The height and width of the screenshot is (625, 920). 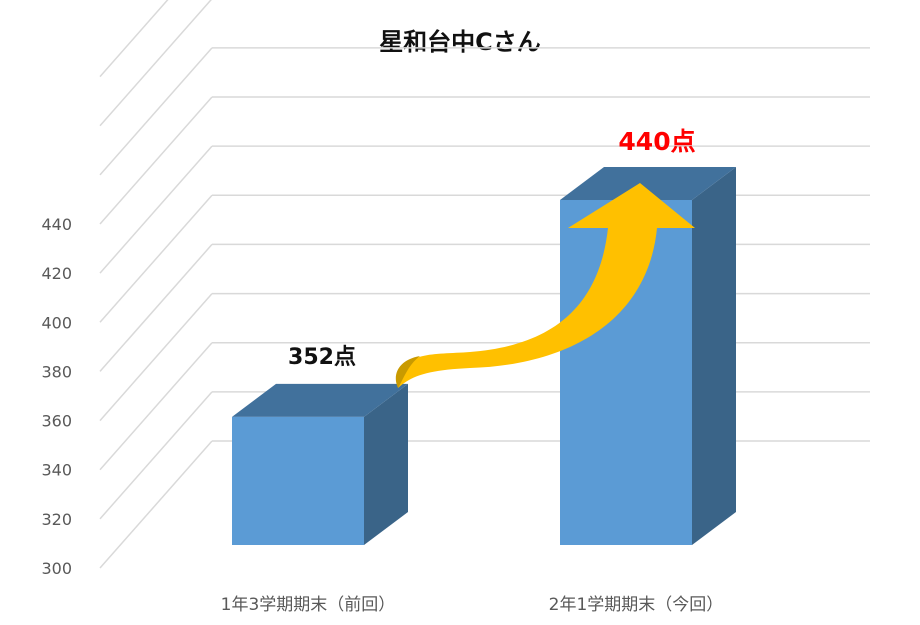 I want to click on growth-arrow, so click(x=546, y=285).